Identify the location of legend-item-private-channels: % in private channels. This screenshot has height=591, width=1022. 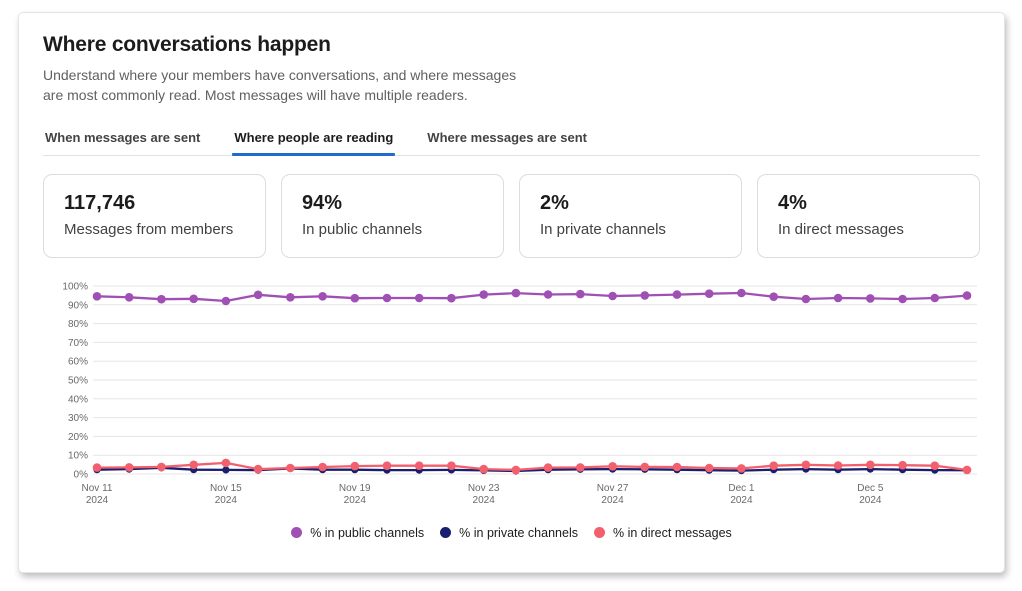
(509, 533).